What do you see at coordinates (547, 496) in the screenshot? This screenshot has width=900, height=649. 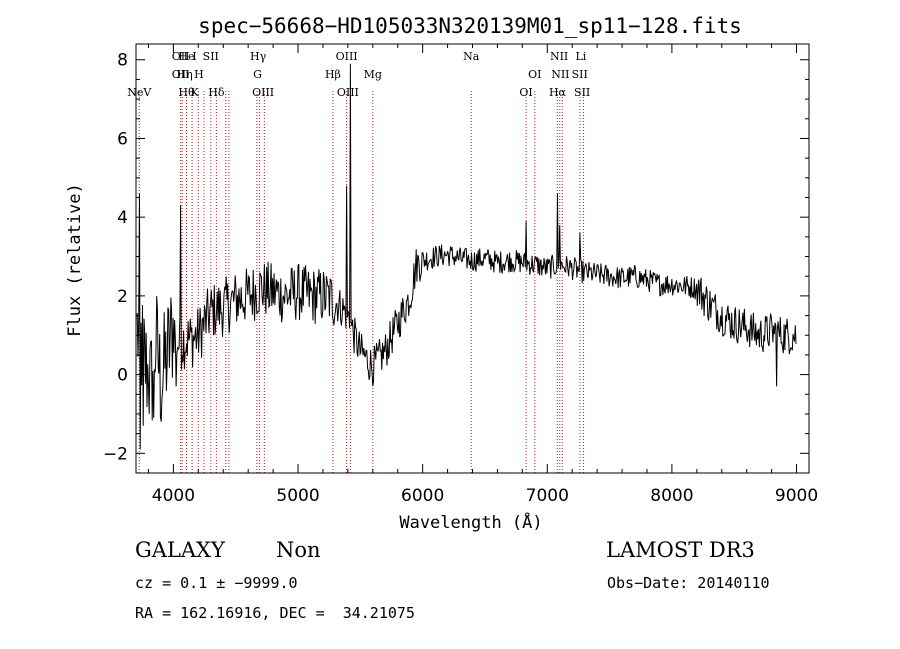 I see `x-tick-label: 7000` at bounding box center [547, 496].